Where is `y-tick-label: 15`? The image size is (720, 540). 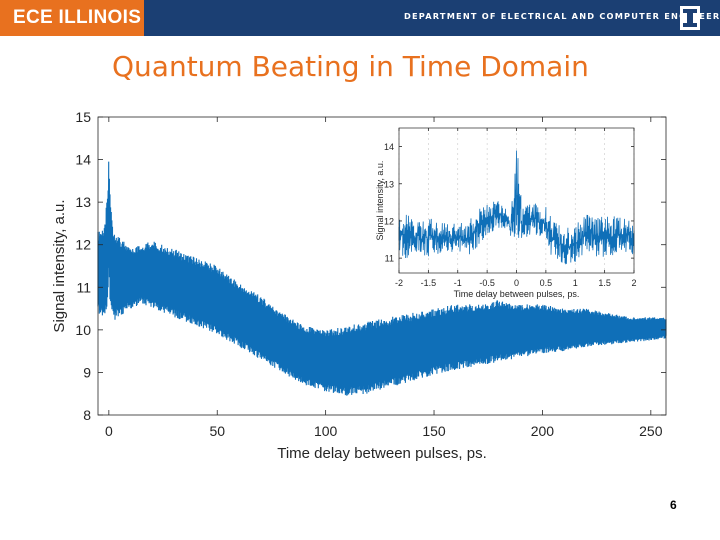
y-tick-label: 15 is located at coordinates (83, 117).